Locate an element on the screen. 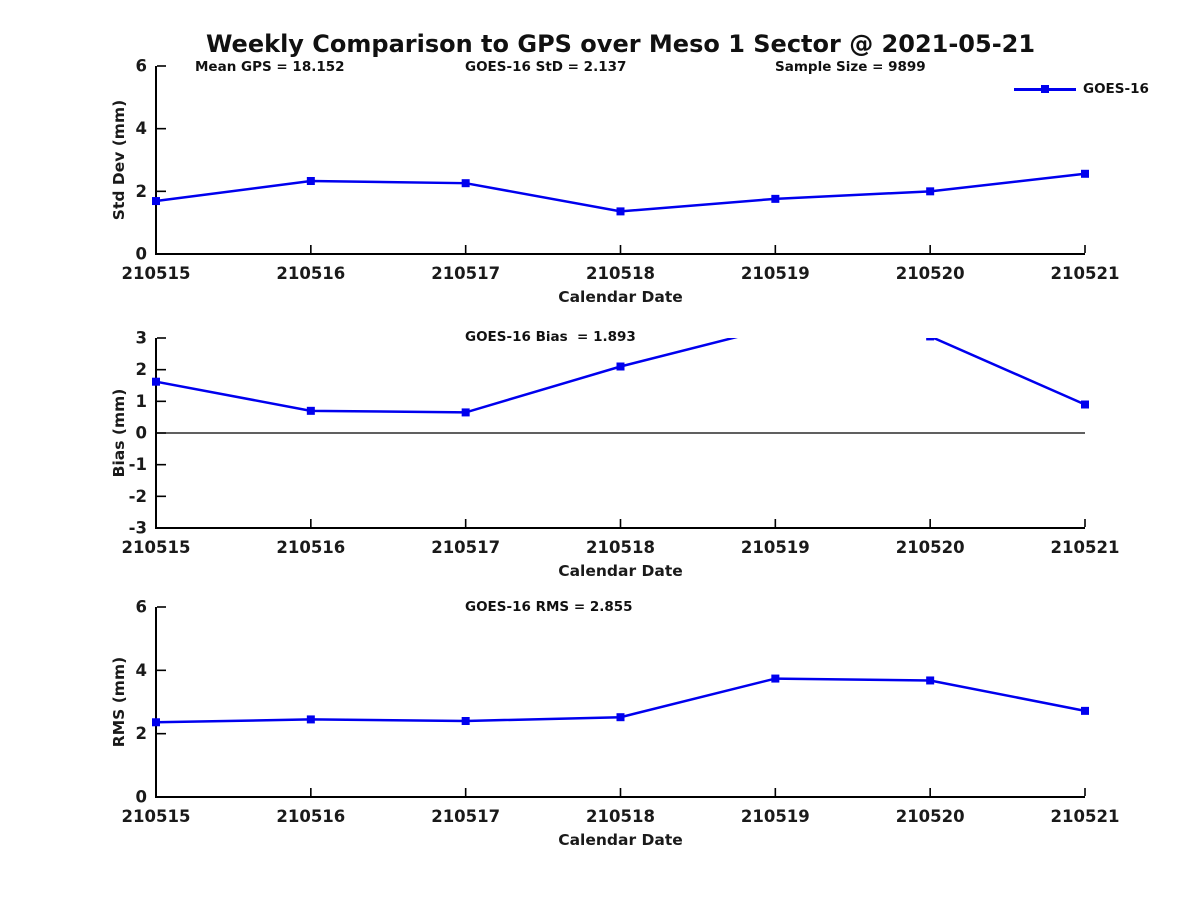  legend-square-marker-icon is located at coordinates (1045, 89).